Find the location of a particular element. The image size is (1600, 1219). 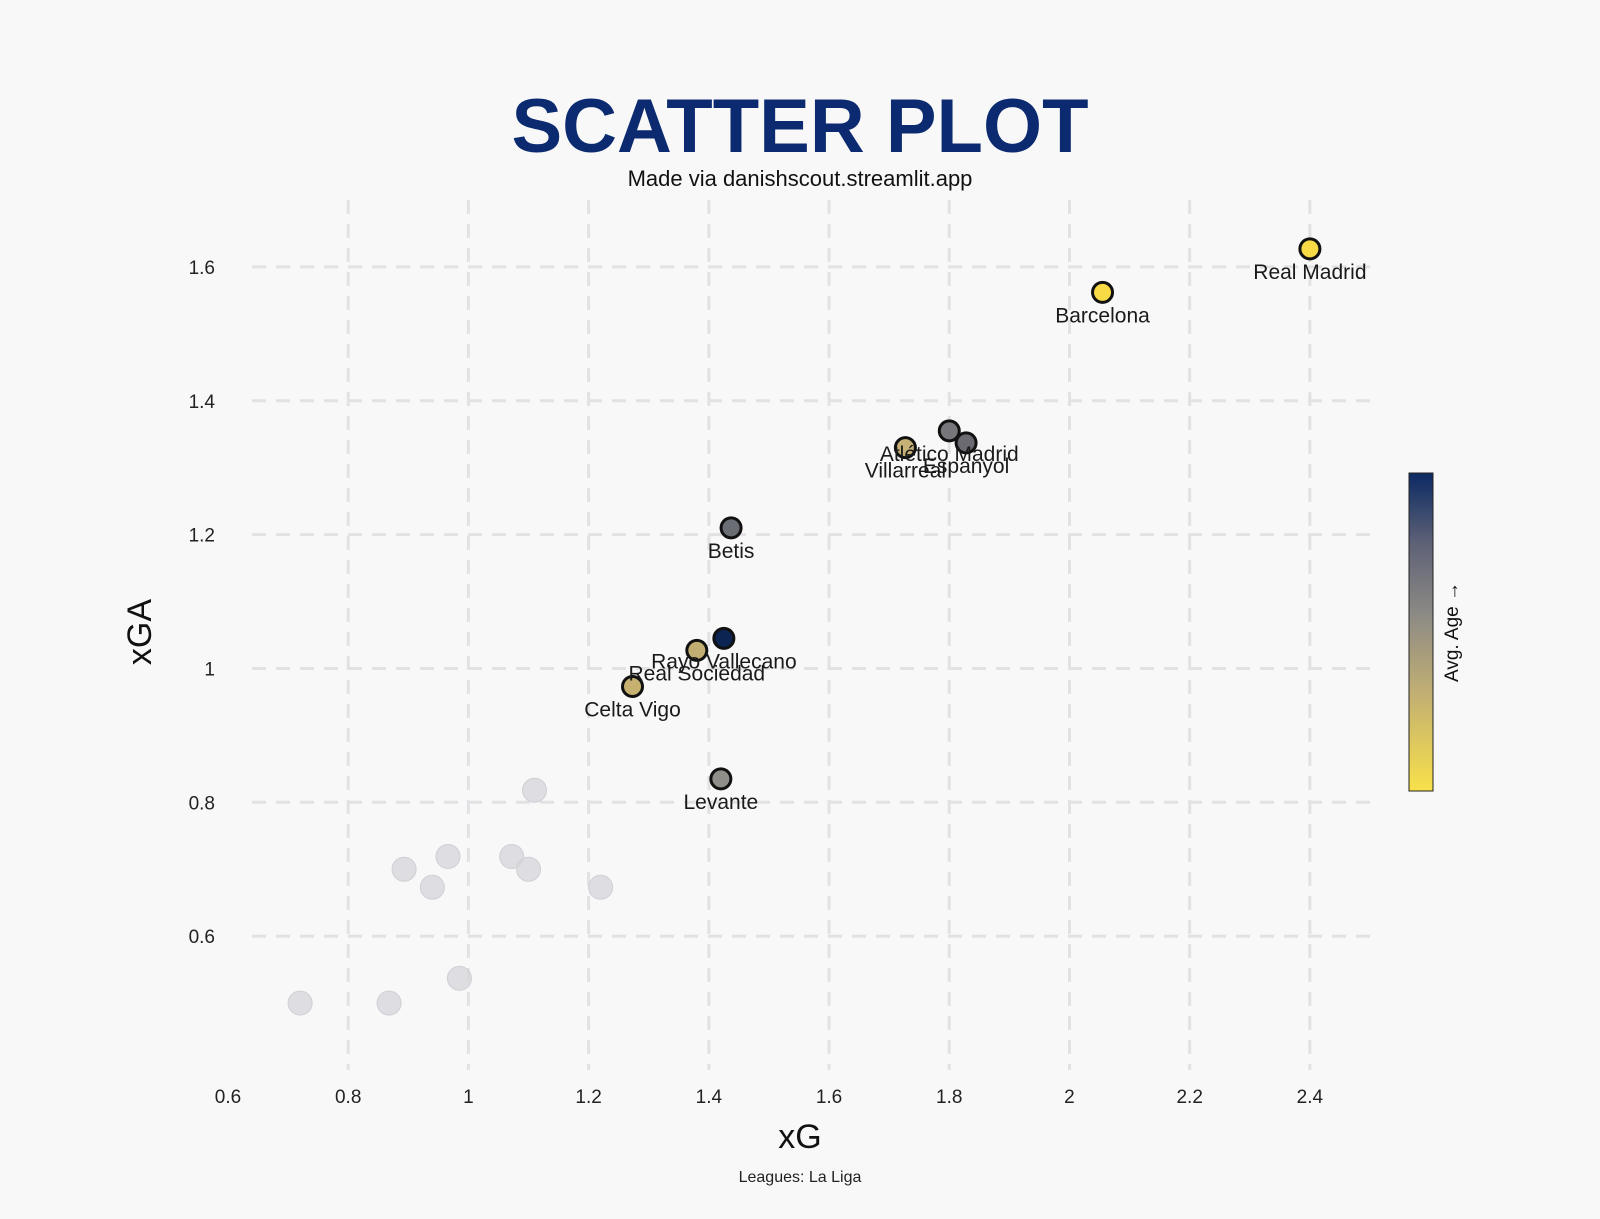

point-celta-vigo is located at coordinates (633, 687).